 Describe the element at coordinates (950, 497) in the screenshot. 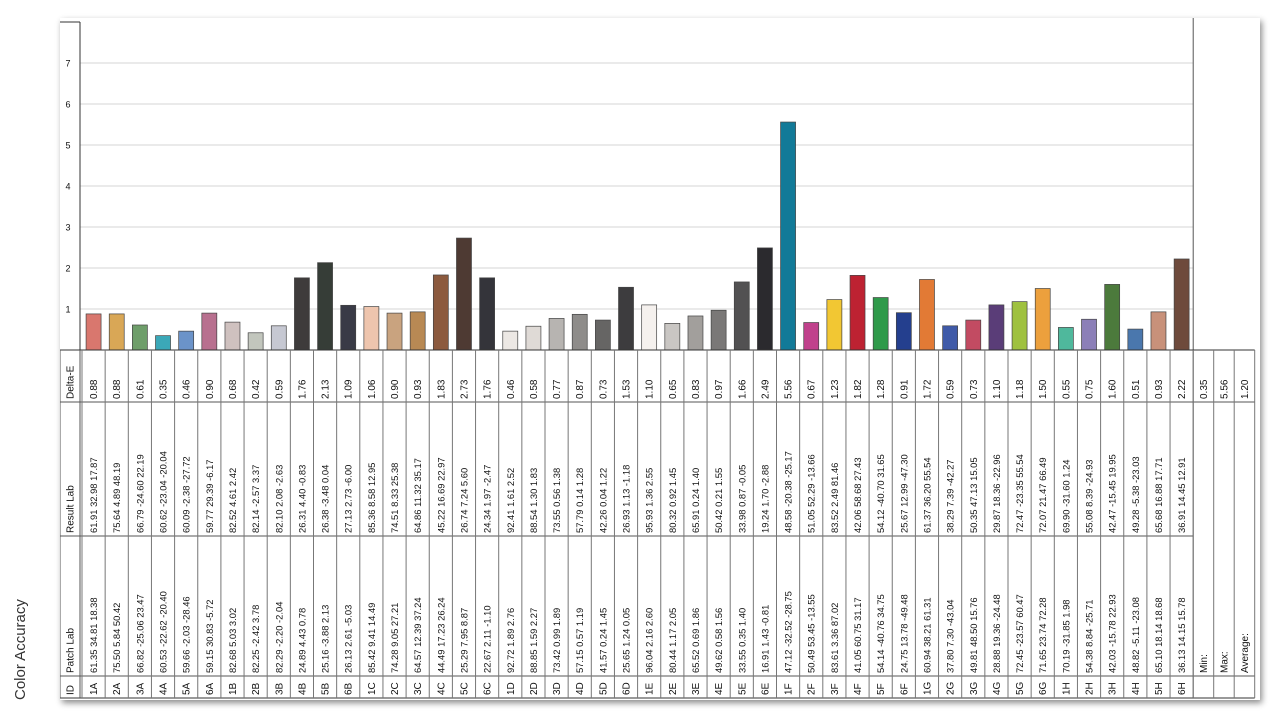

I see `cell-result-lab-2G: 38.29 7.39 -42.27` at that location.